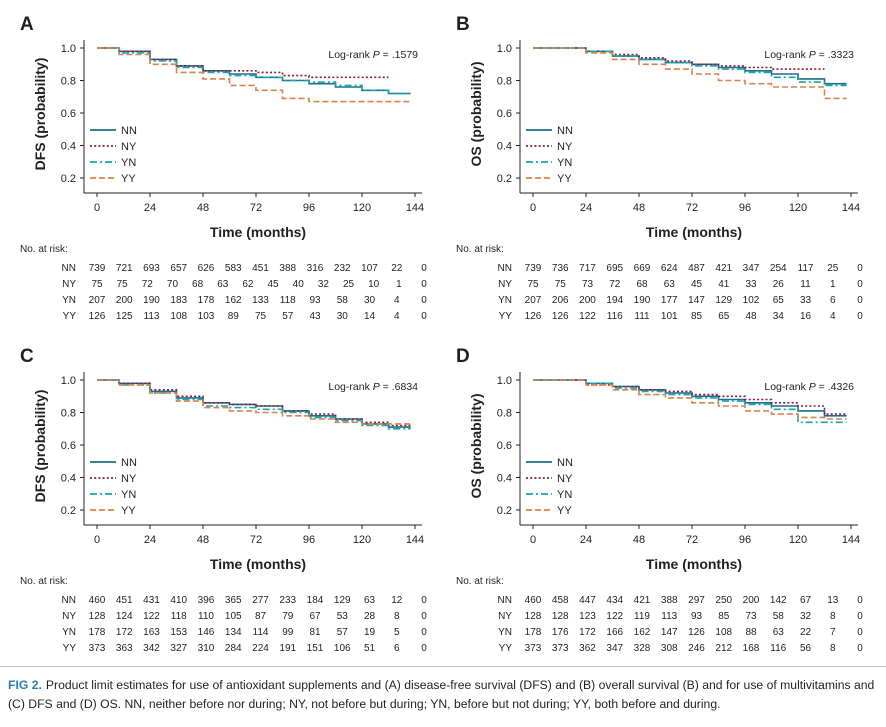 Image resolution: width=886 pixels, height=727 pixels. I want to click on at-risk-cell: 22, so click(806, 632).